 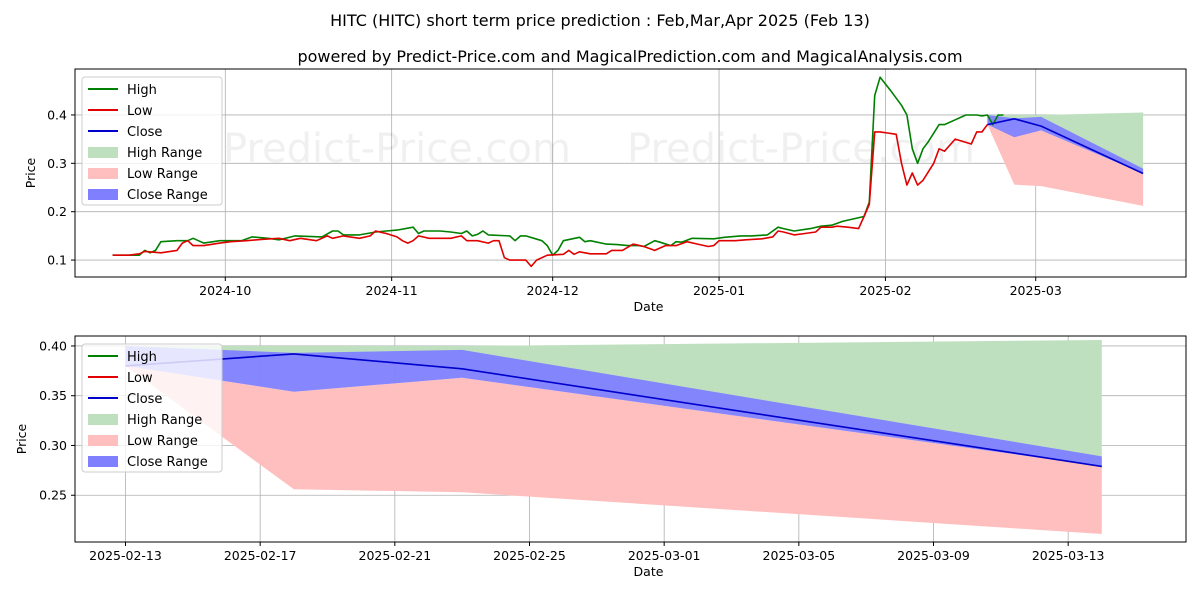 I want to click on x-tick-label: 2025-02-13, so click(x=125, y=555).